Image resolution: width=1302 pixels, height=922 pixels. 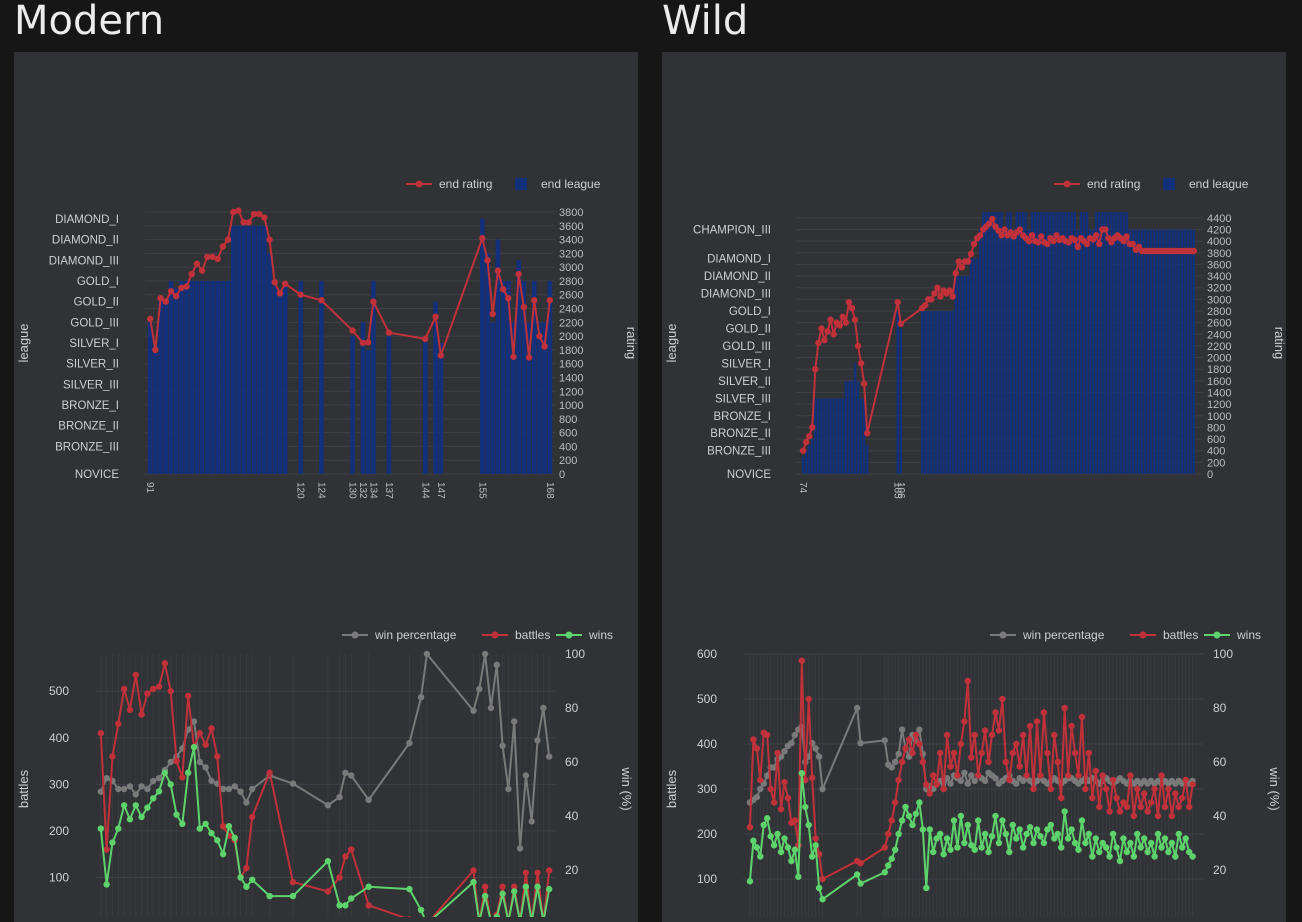 What do you see at coordinates (568, 420) in the screenshot?
I see `rating-tick: 800` at bounding box center [568, 420].